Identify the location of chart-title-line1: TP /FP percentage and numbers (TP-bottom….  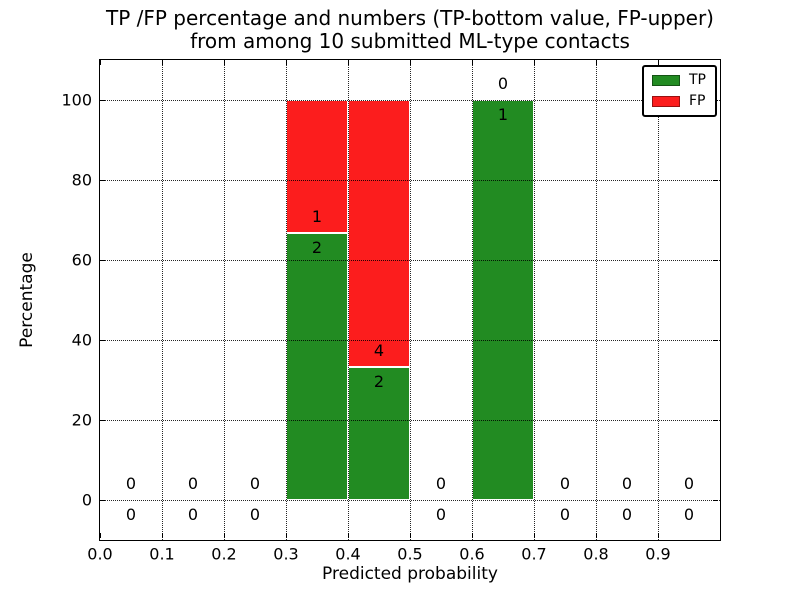
(410, 18).